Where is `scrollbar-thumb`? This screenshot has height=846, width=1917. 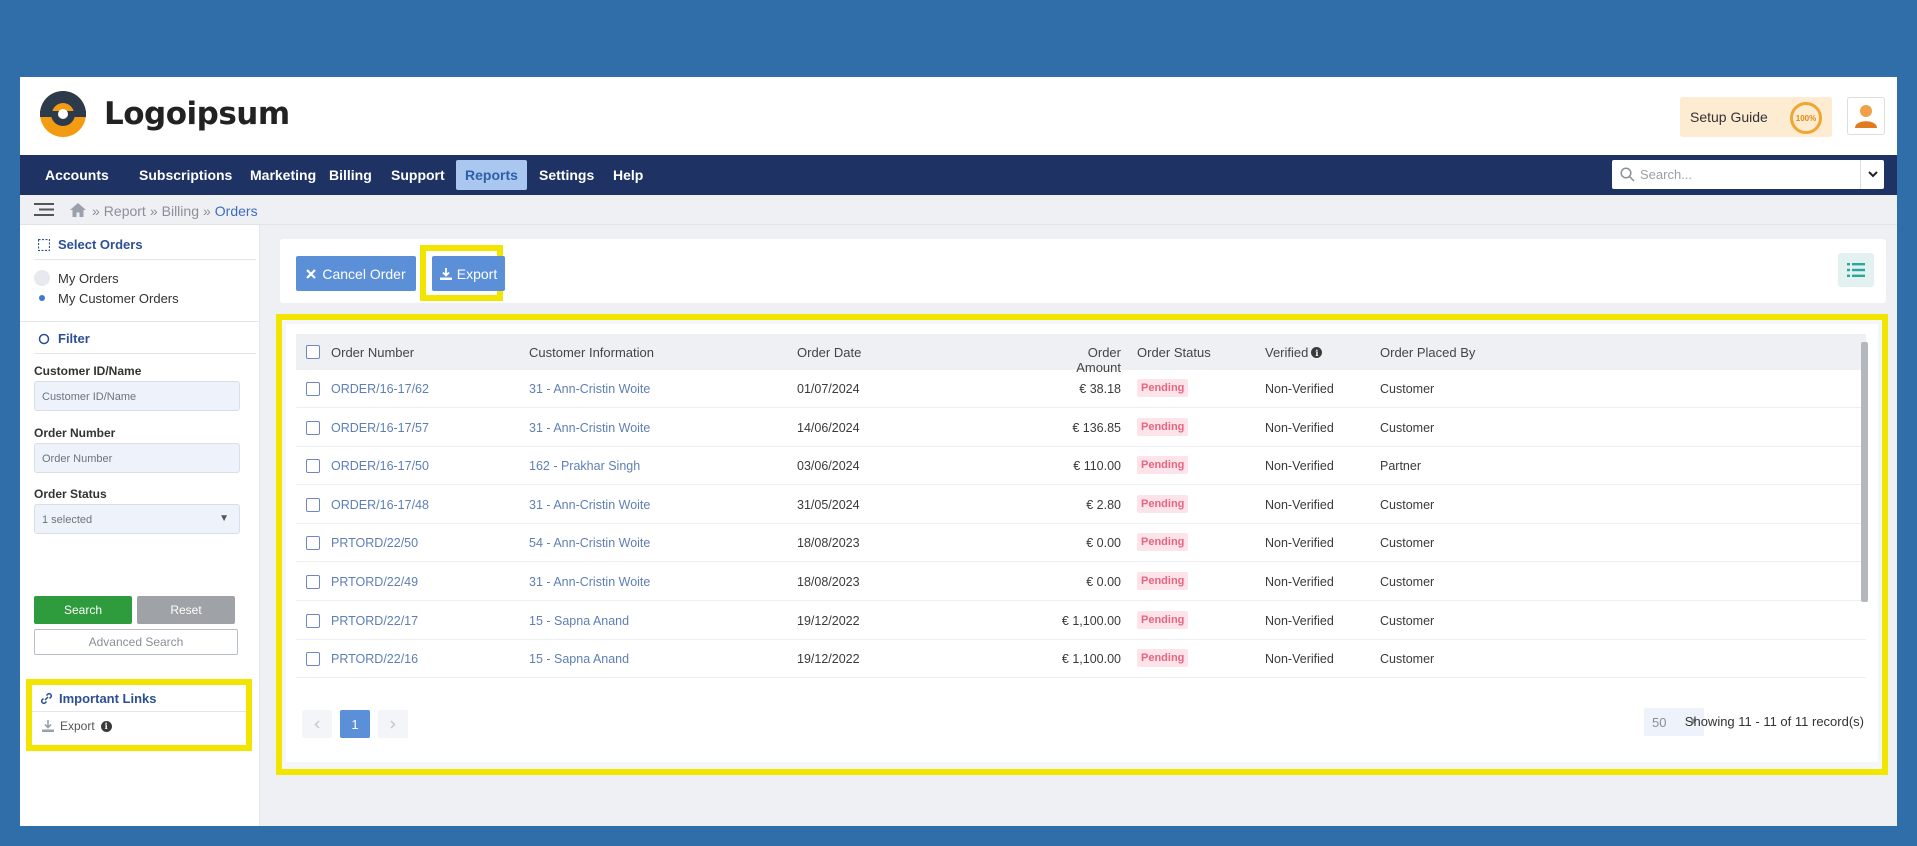 scrollbar-thumb is located at coordinates (1864, 472).